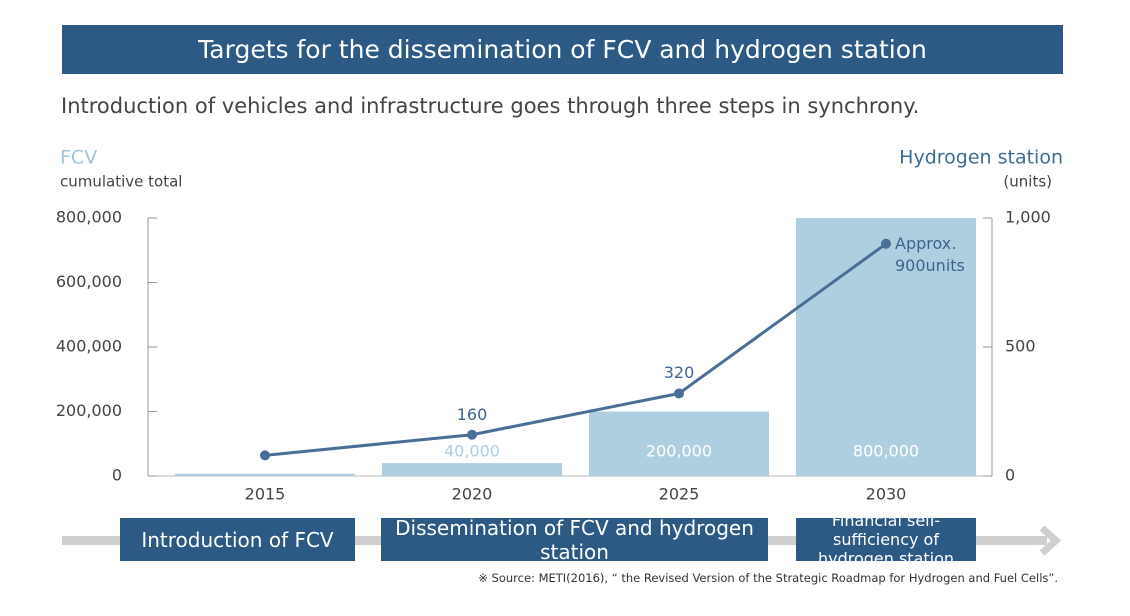 Image resolution: width=1130 pixels, height=616 pixels. What do you see at coordinates (237, 539) in the screenshot?
I see `phase: Introduction of FCV` at bounding box center [237, 539].